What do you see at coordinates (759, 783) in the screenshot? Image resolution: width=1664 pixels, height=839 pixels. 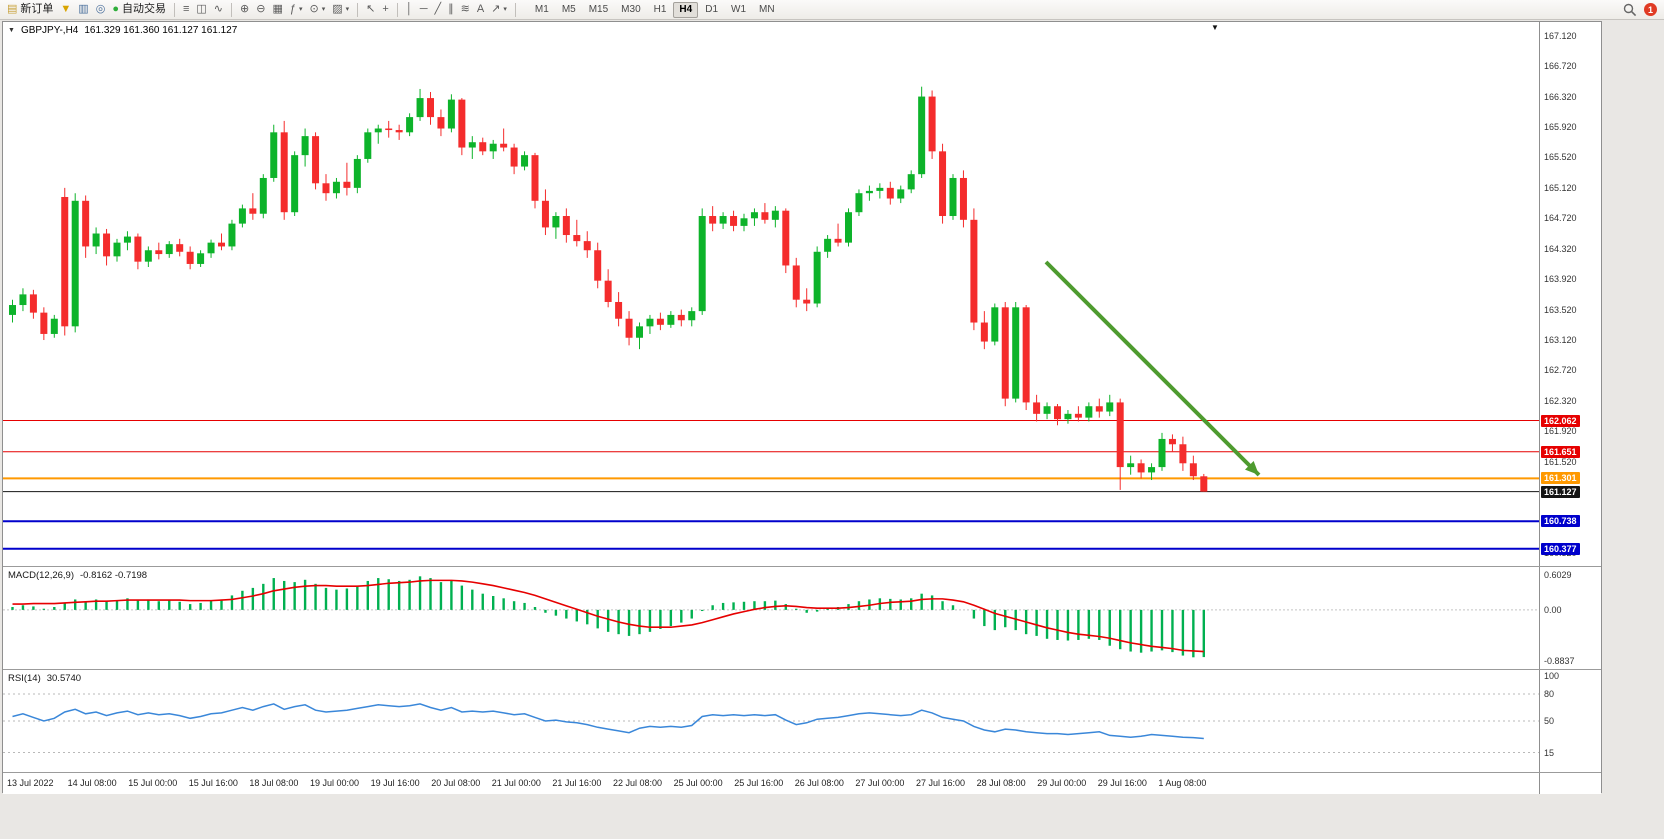 I see `time-axis-label: 25 Jul 16:00` at bounding box center [759, 783].